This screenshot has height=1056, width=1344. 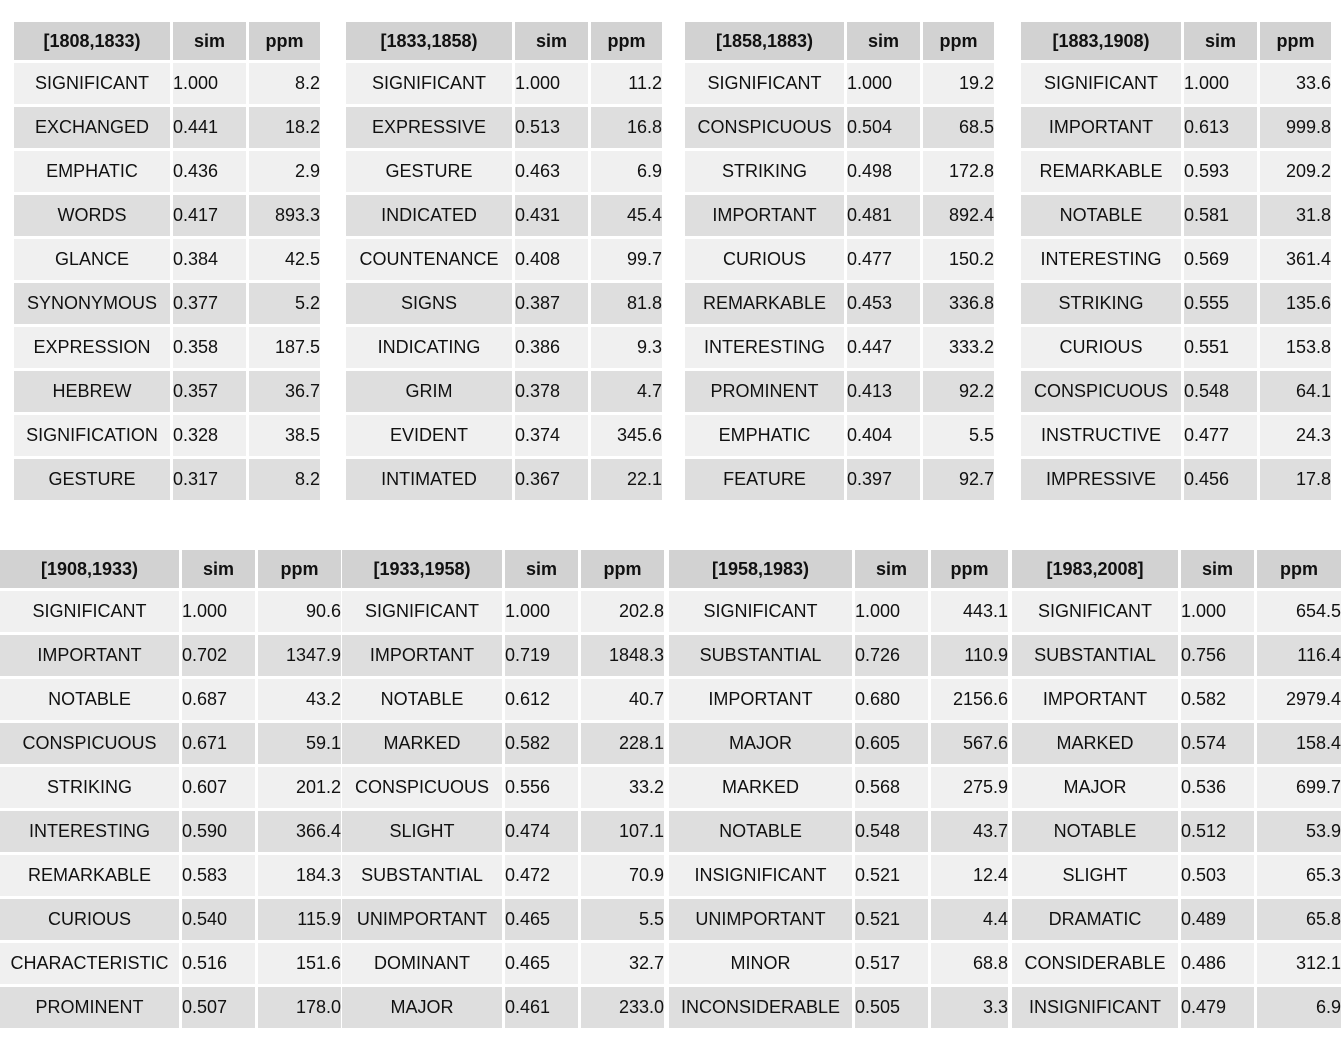 What do you see at coordinates (958, 347) in the screenshot?
I see `ppm-cell: 333.2` at bounding box center [958, 347].